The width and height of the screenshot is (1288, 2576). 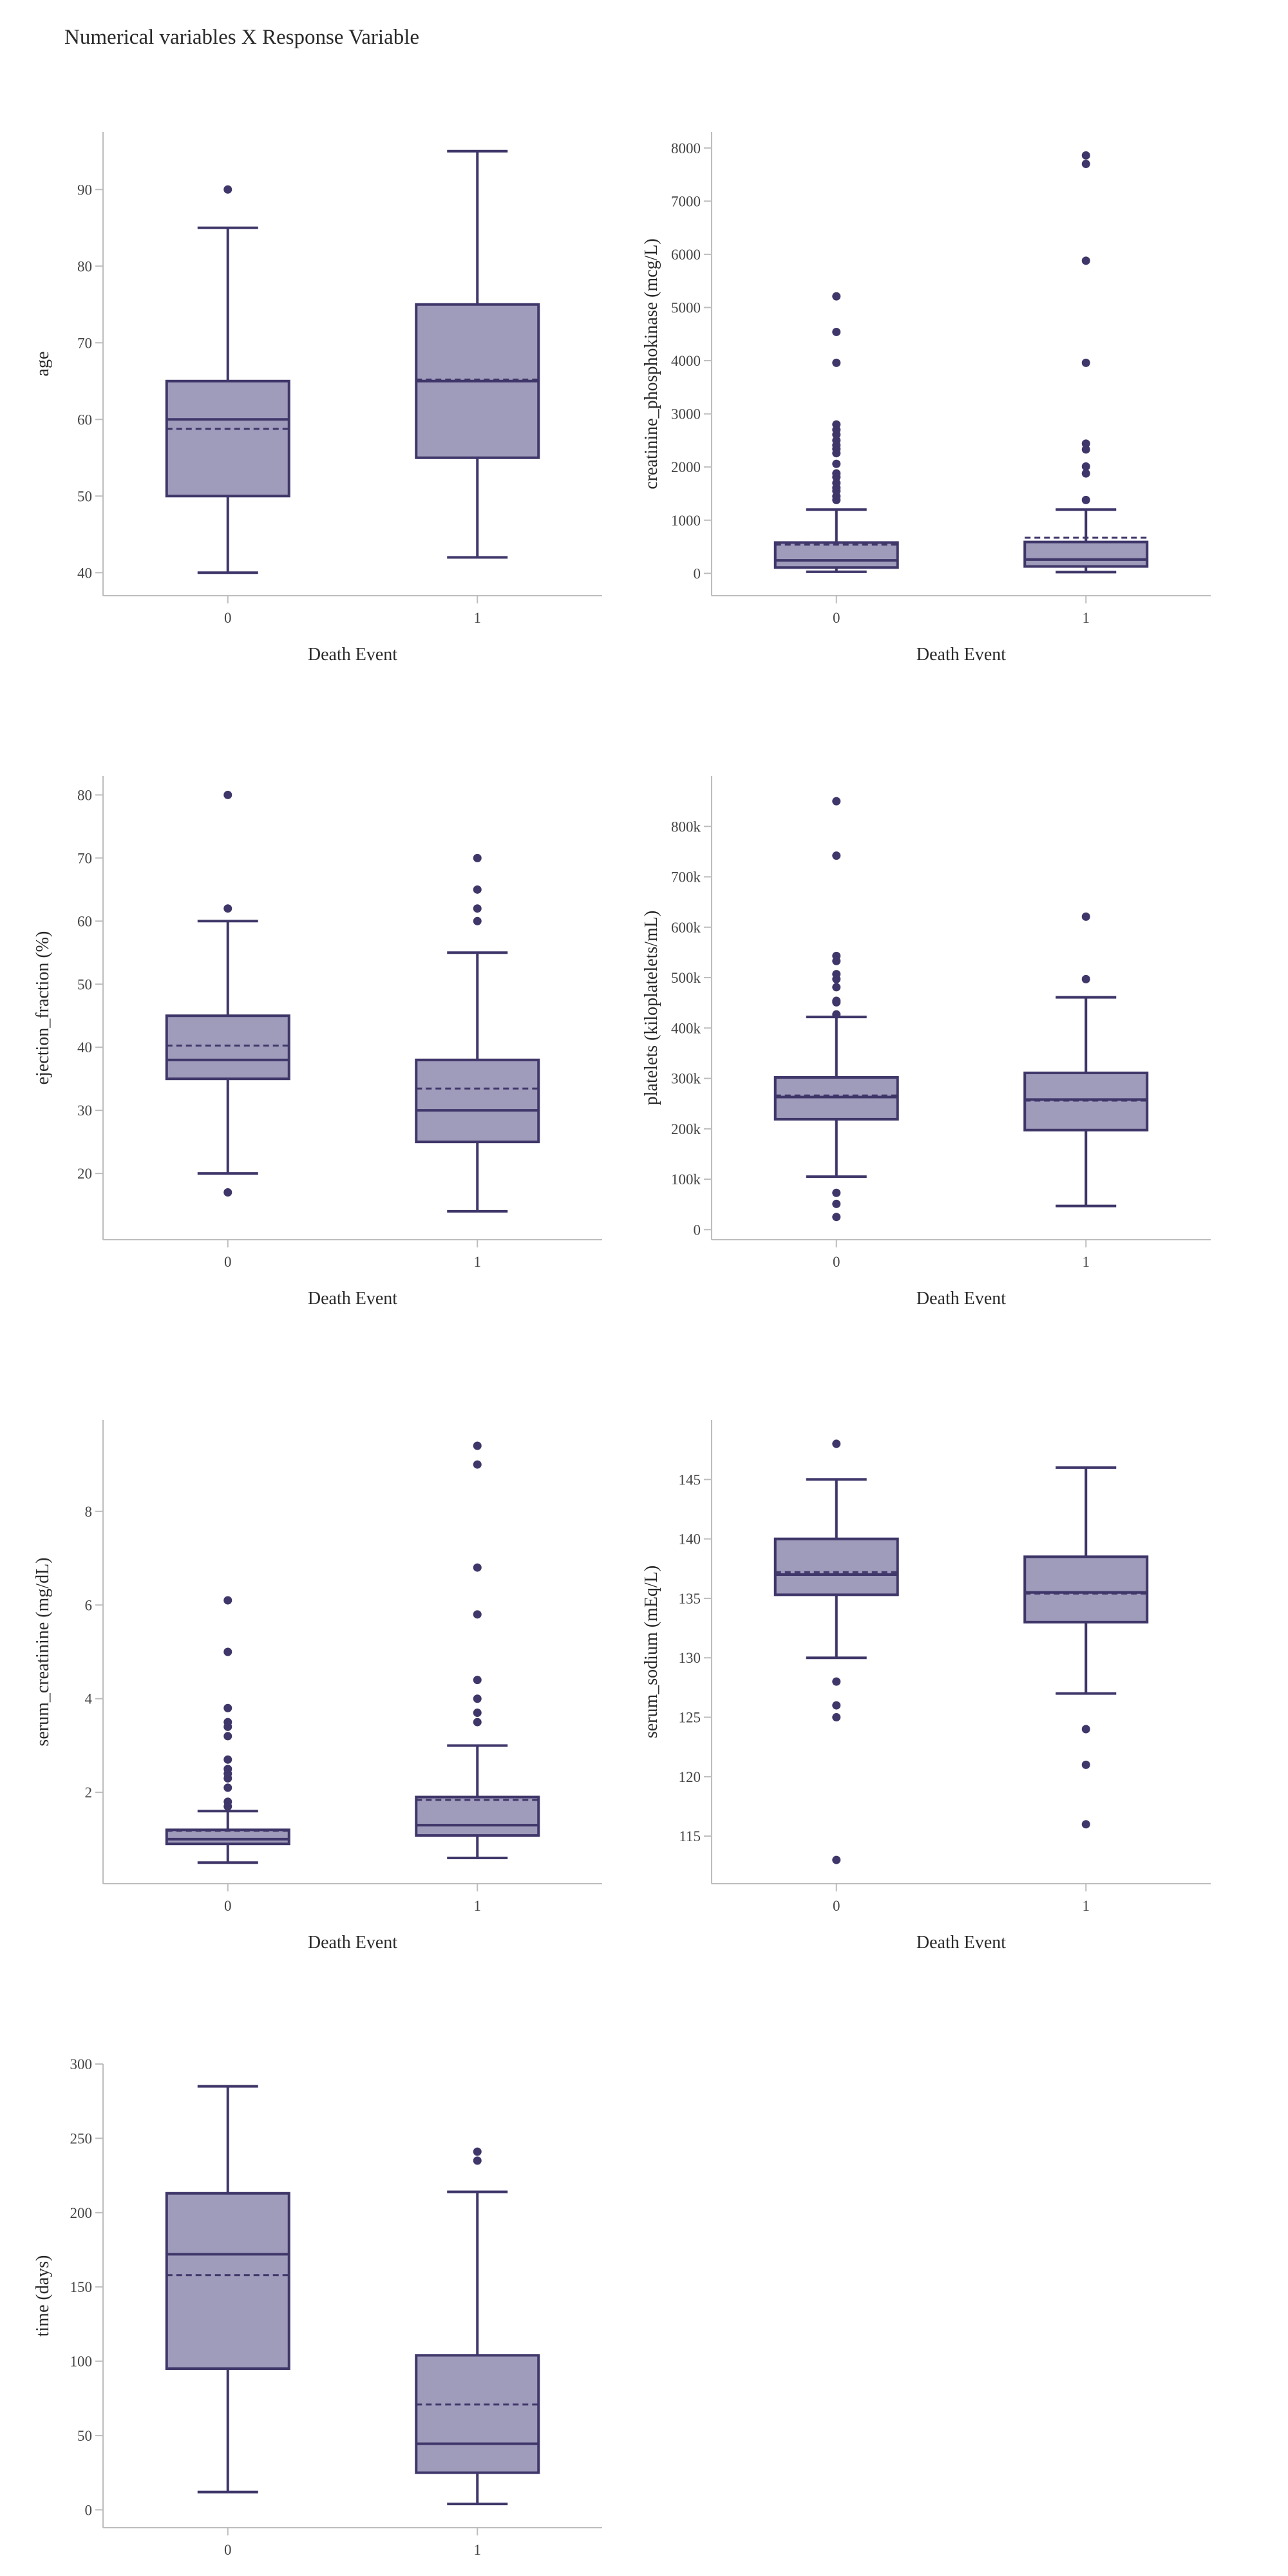 I want to click on y-tick-label: 4000, so click(x=686, y=361).